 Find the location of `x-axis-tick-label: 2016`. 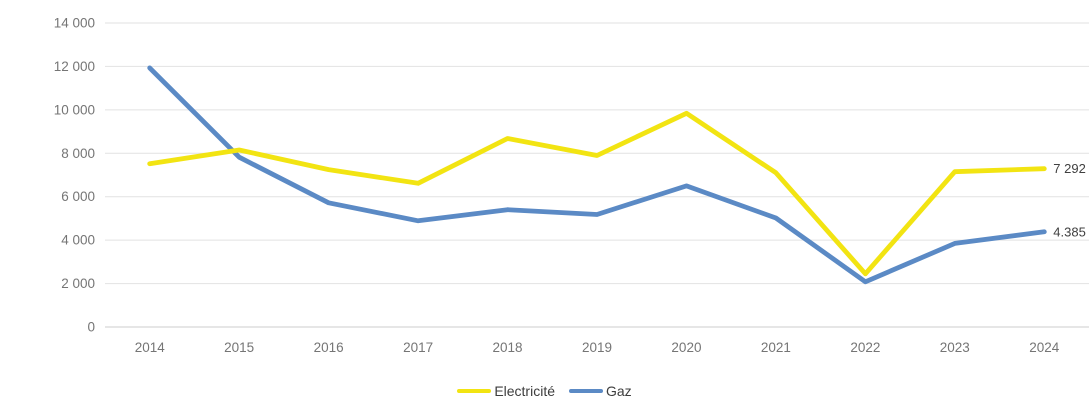

x-axis-tick-label: 2016 is located at coordinates (329, 347).